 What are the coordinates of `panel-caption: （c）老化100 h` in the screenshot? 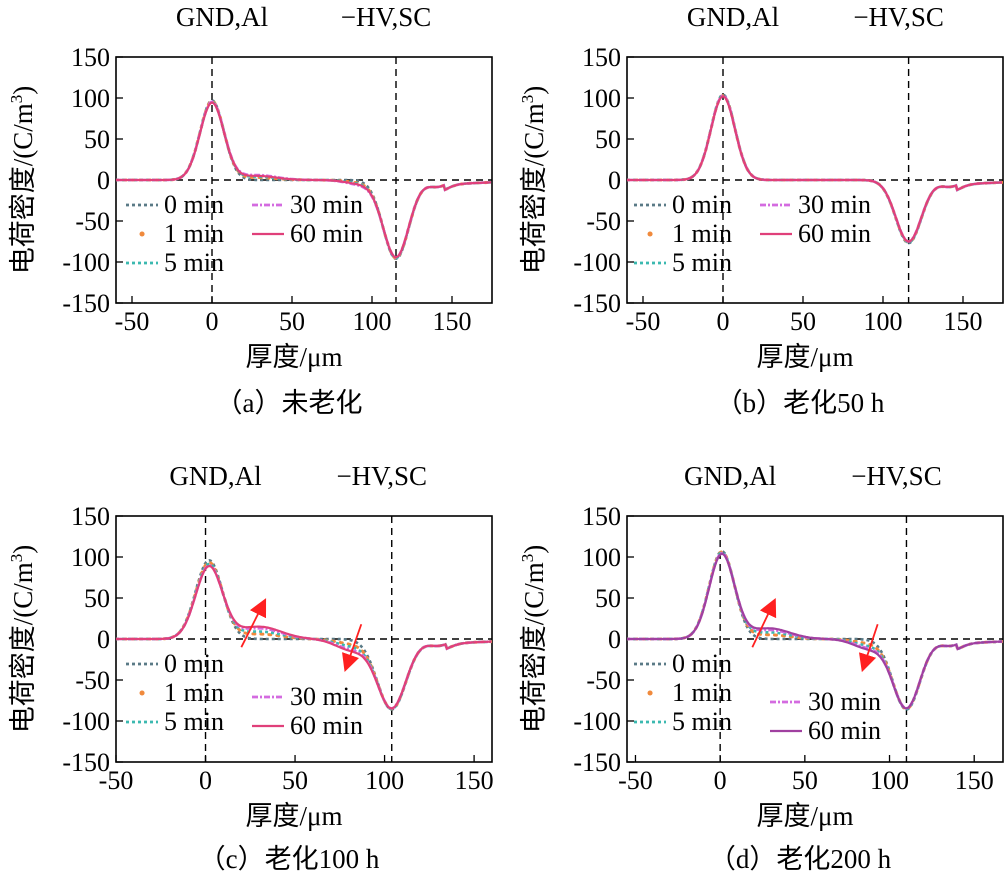 It's located at (289, 859).